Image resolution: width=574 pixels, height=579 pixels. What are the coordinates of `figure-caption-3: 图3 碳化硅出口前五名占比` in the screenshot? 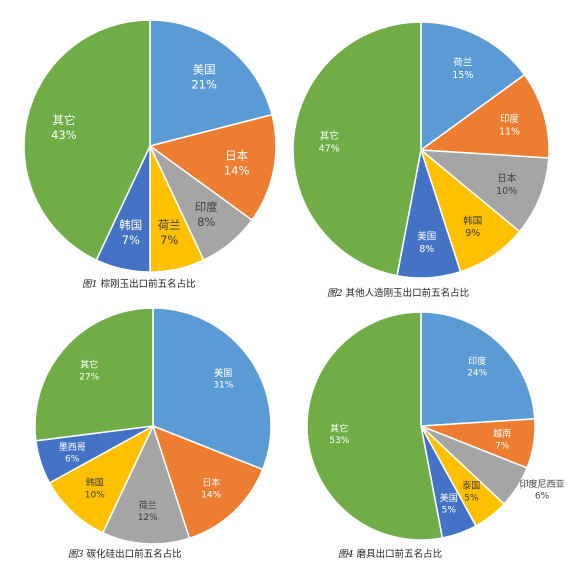 It's located at (125, 555).